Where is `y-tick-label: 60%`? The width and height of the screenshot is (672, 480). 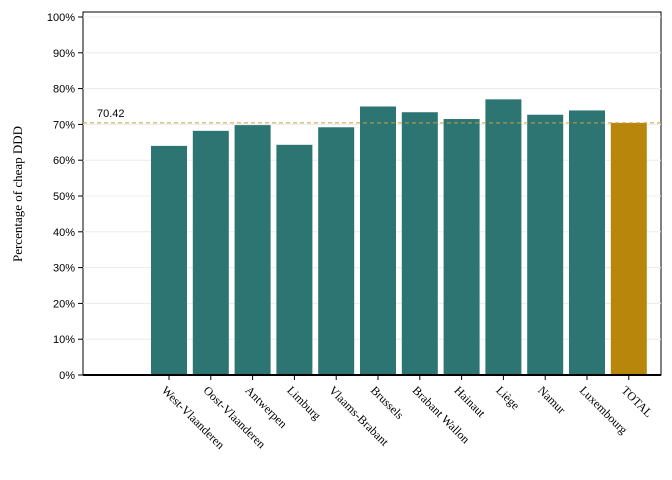 y-tick-label: 60% is located at coordinates (64, 161).